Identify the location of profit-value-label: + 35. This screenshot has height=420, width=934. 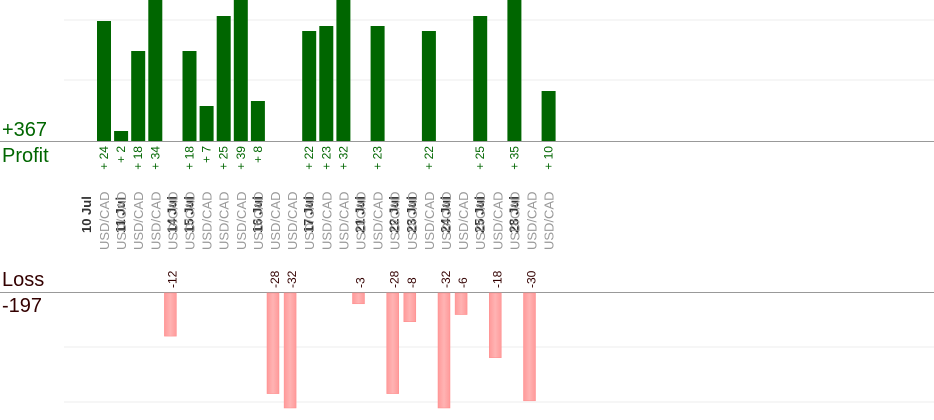
(514, 158).